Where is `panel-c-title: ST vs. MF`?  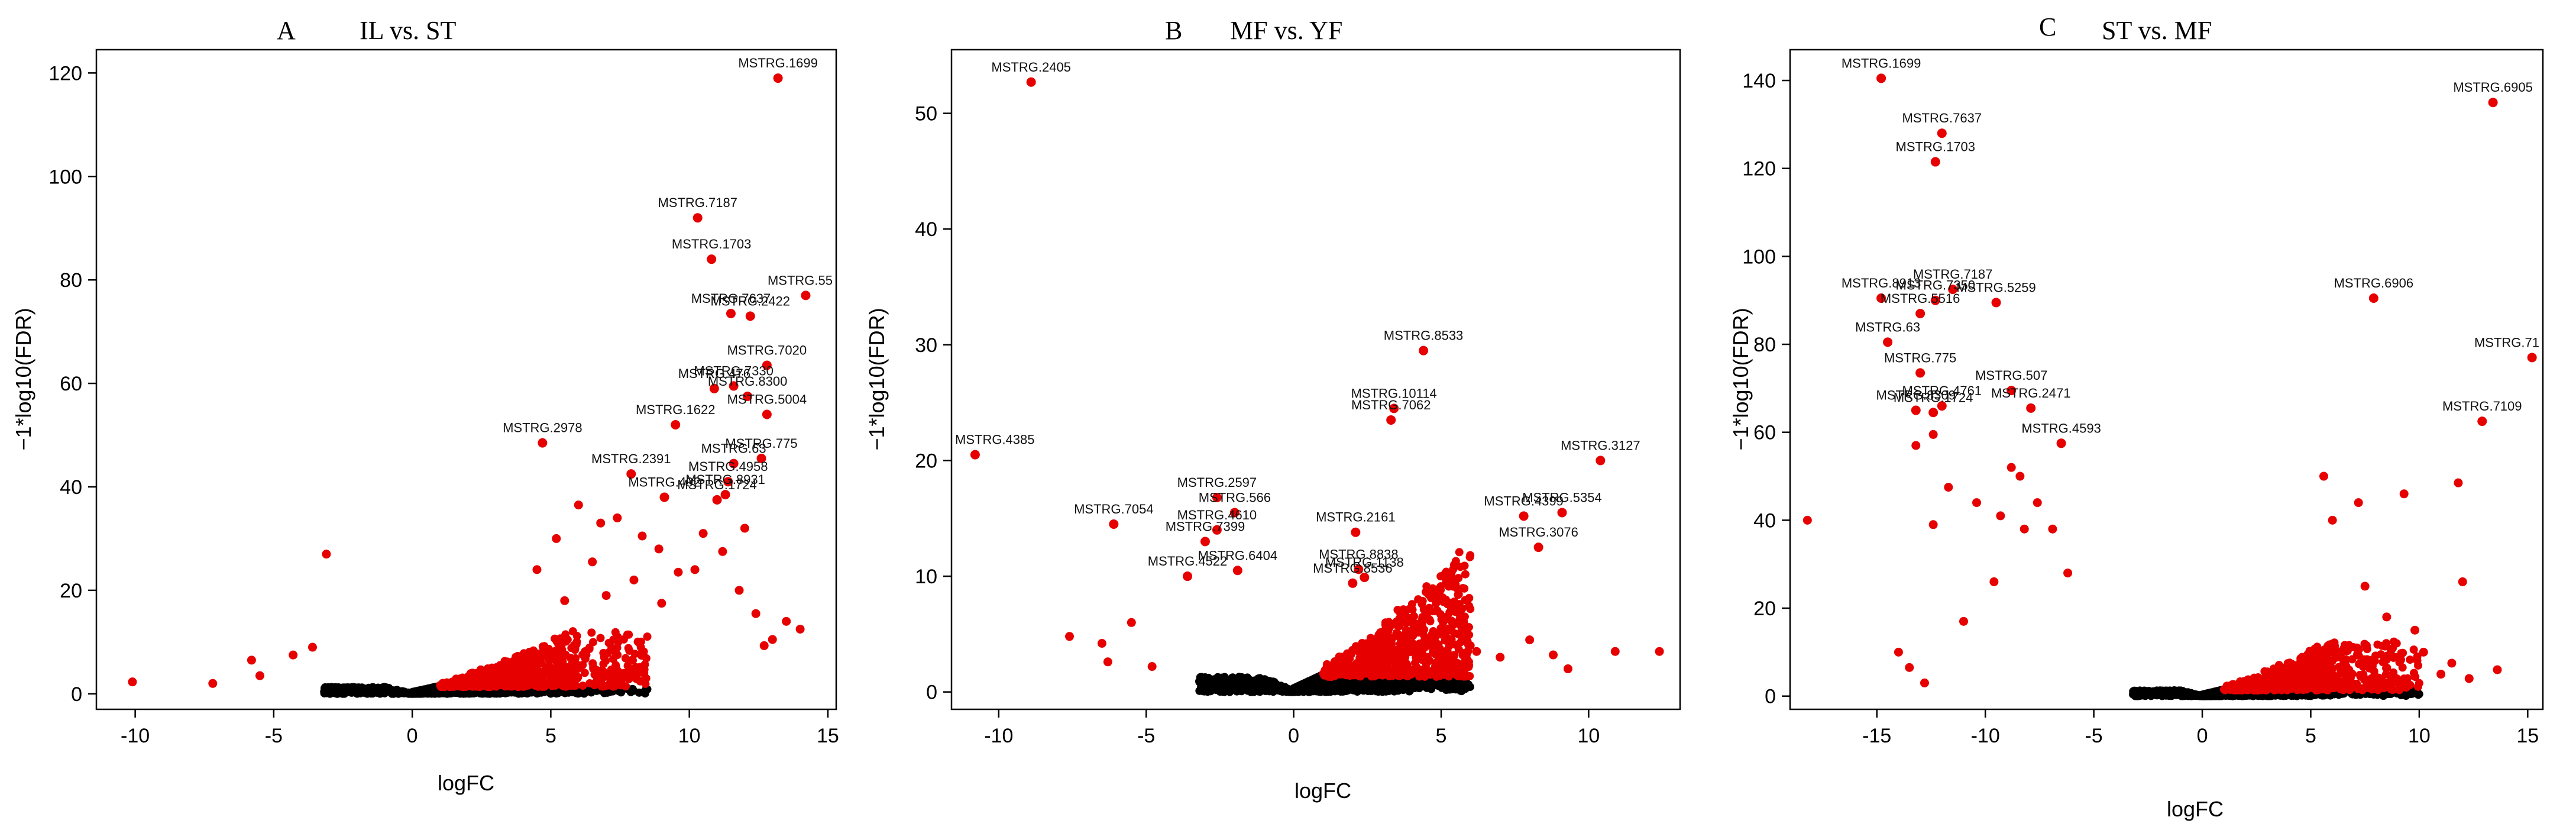
panel-c-title: ST vs. MF is located at coordinates (2157, 30).